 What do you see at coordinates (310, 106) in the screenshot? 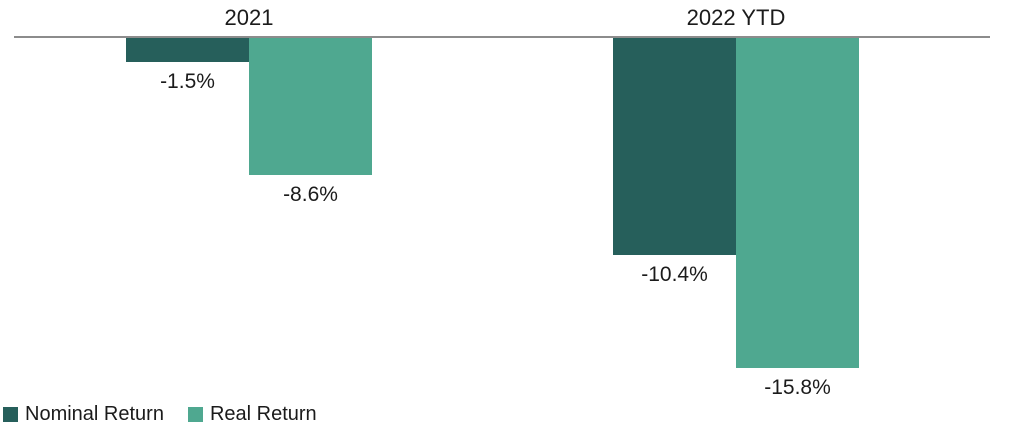
I see `bar-real-return-2021` at bounding box center [310, 106].